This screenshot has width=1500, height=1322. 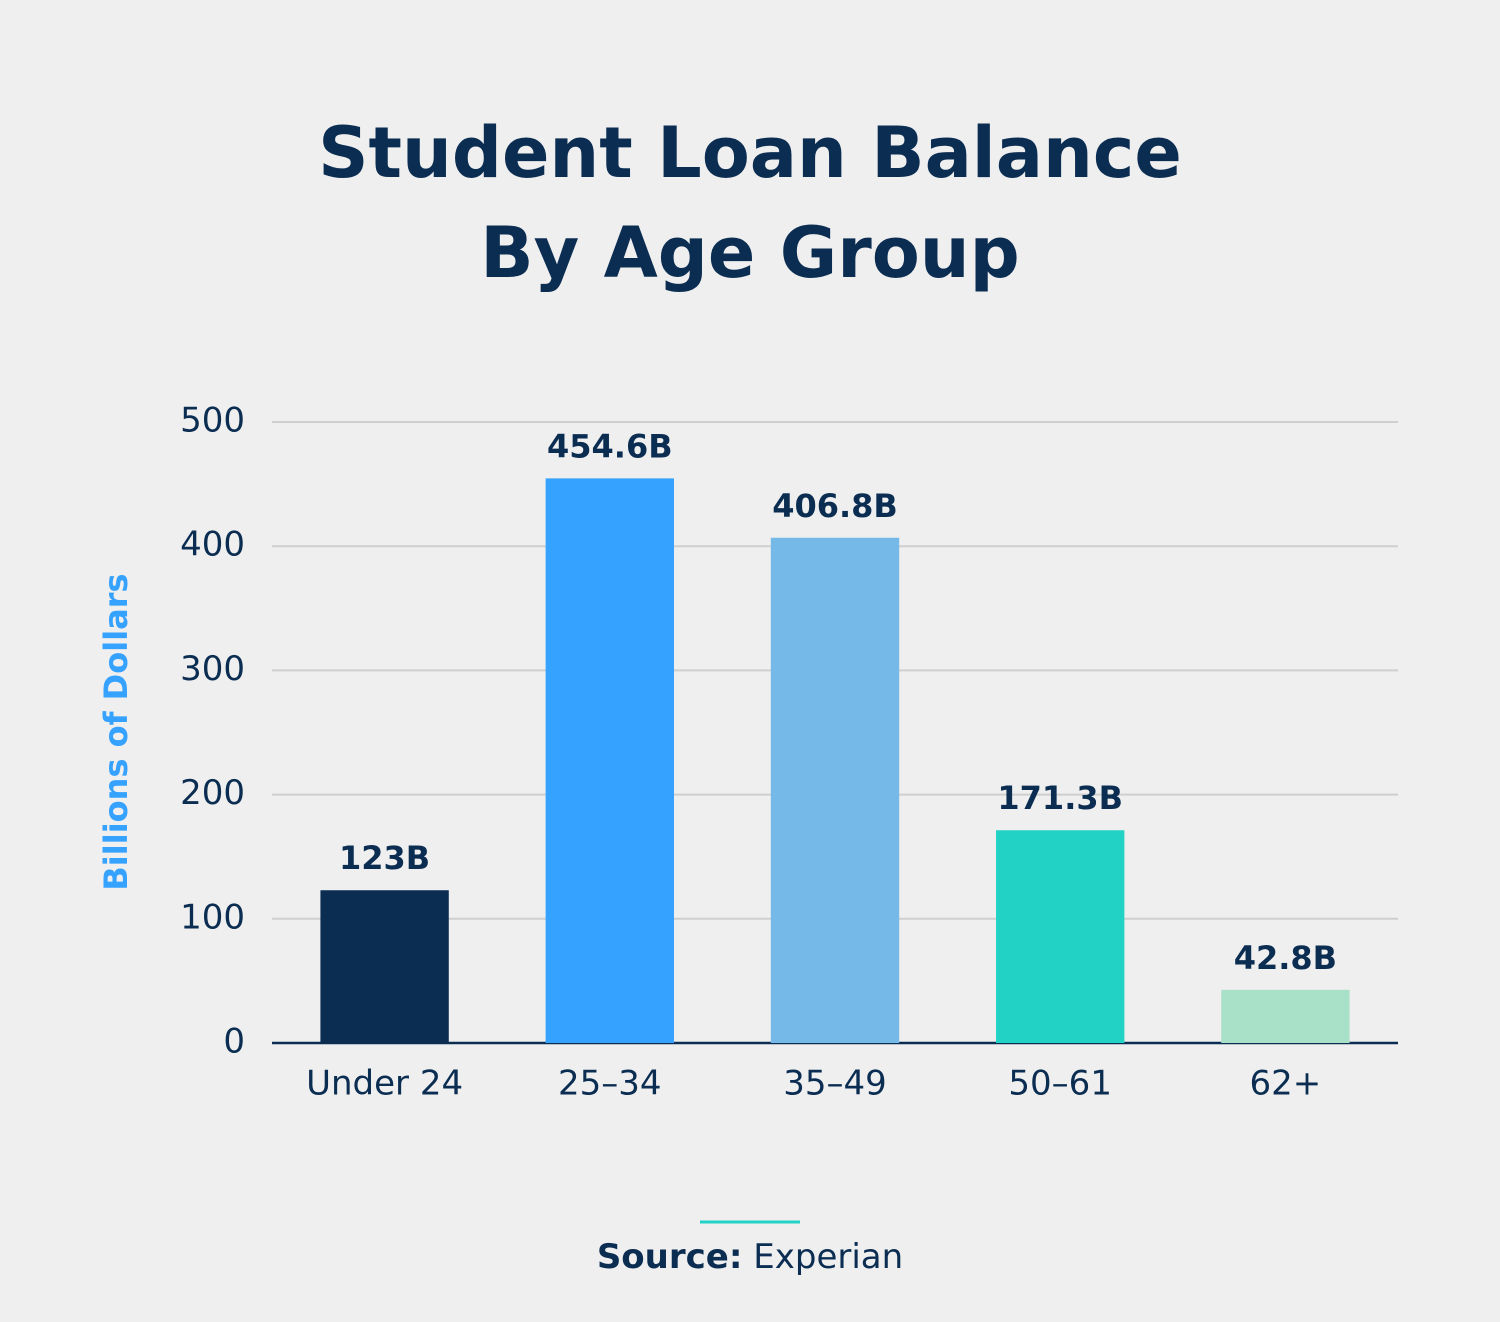 I want to click on source-label: Source:, so click(x=670, y=1257).